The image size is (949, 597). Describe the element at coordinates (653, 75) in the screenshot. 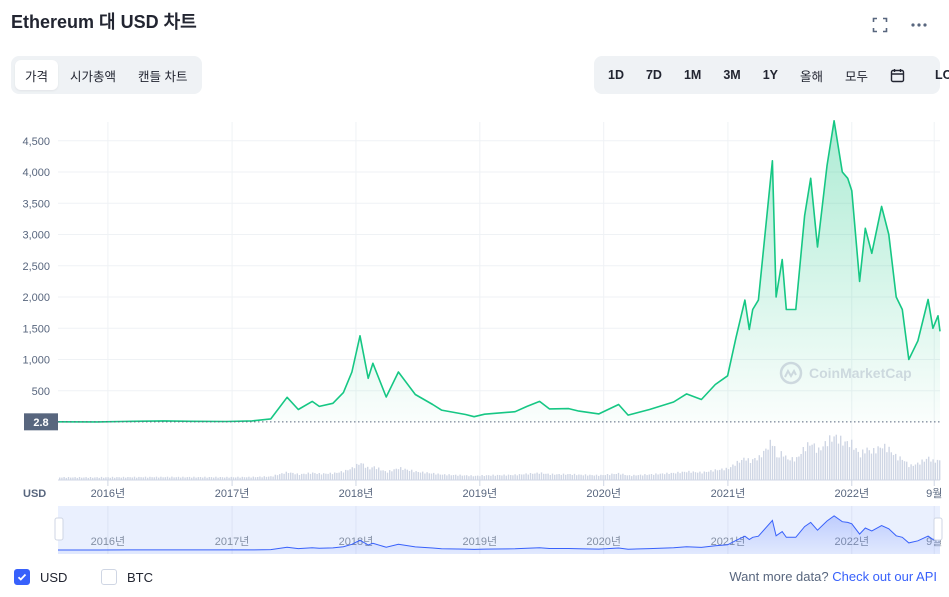

I see `range-7d-button: 7D` at that location.